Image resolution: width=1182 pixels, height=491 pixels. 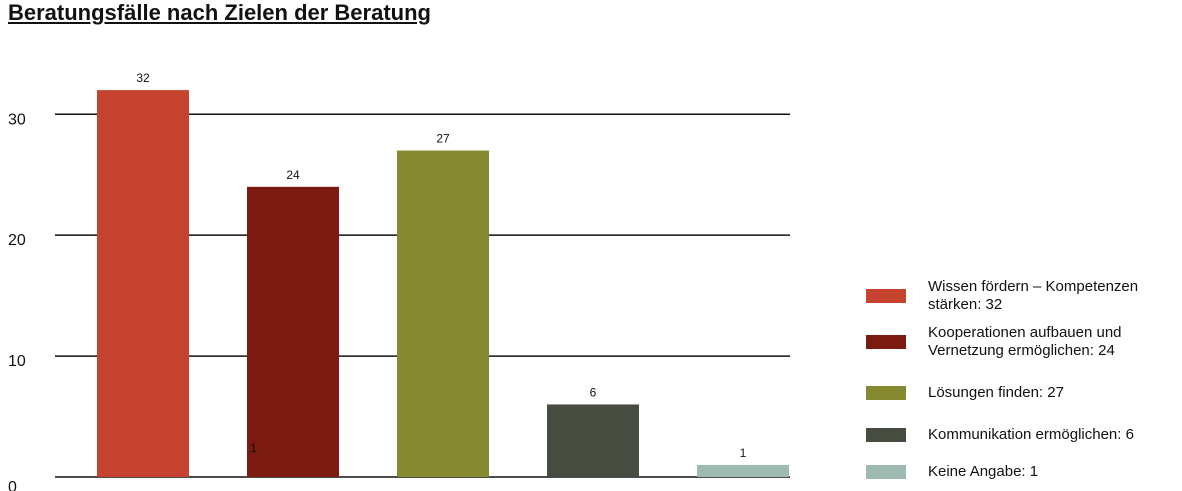 I want to click on value-label: 27, so click(x=443, y=139).